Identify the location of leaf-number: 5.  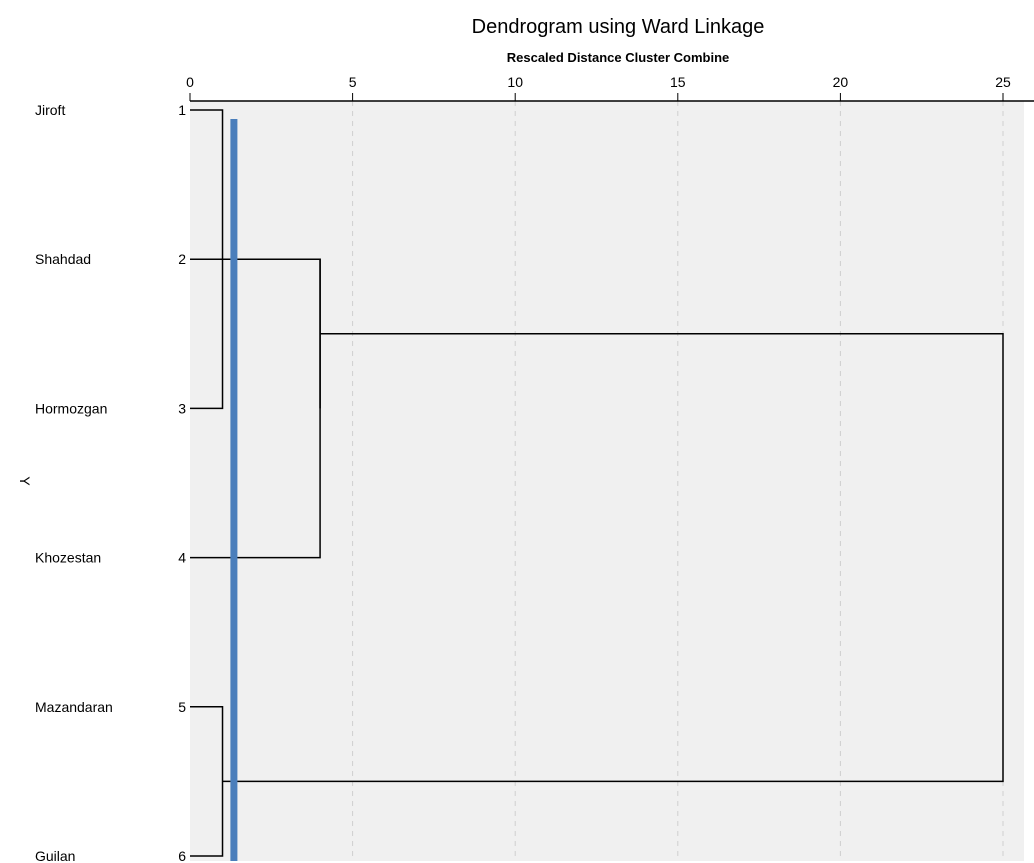
(182, 707).